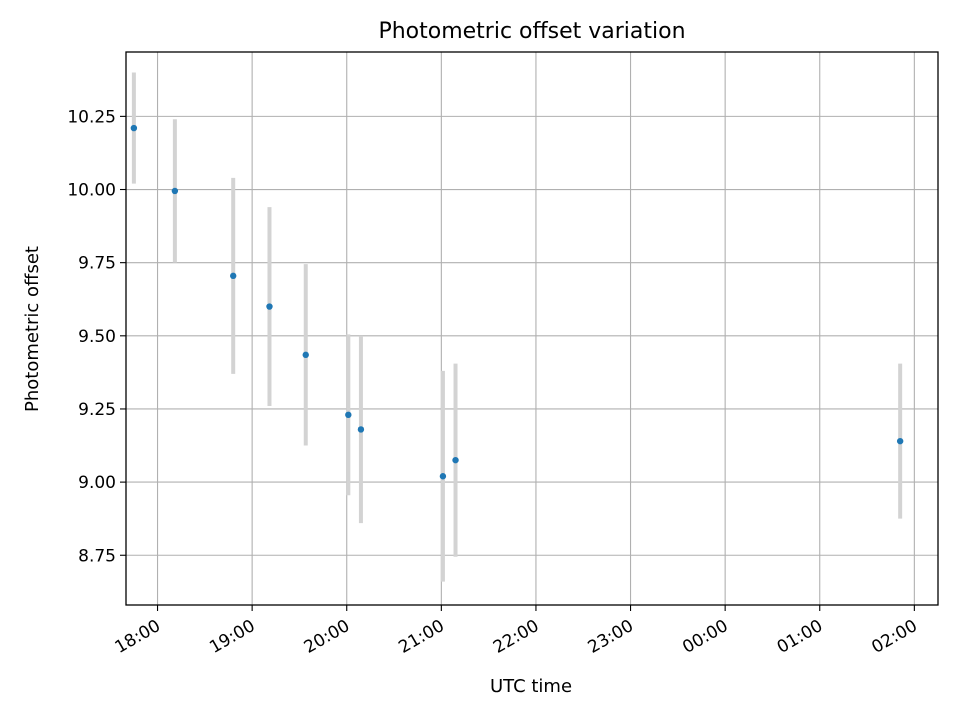  What do you see at coordinates (531, 686) in the screenshot?
I see `x-axis-label: UTC time` at bounding box center [531, 686].